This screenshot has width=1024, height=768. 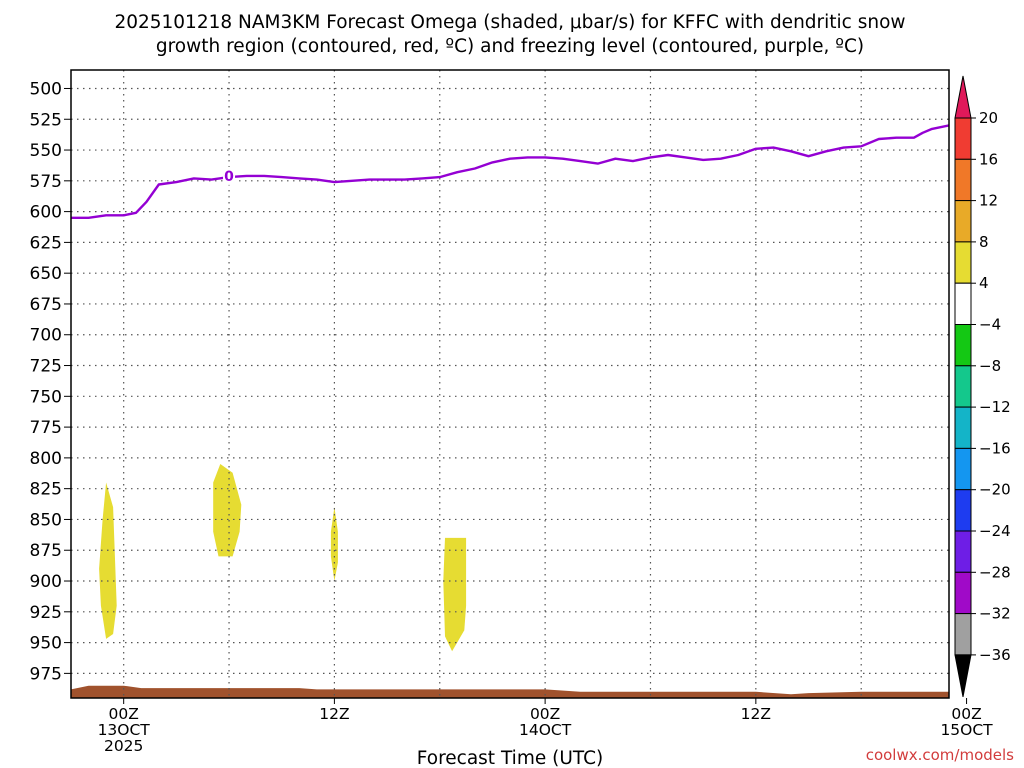 What do you see at coordinates (966, 714) in the screenshot?
I see `x-tick-label-48-0: 00Z` at bounding box center [966, 714].